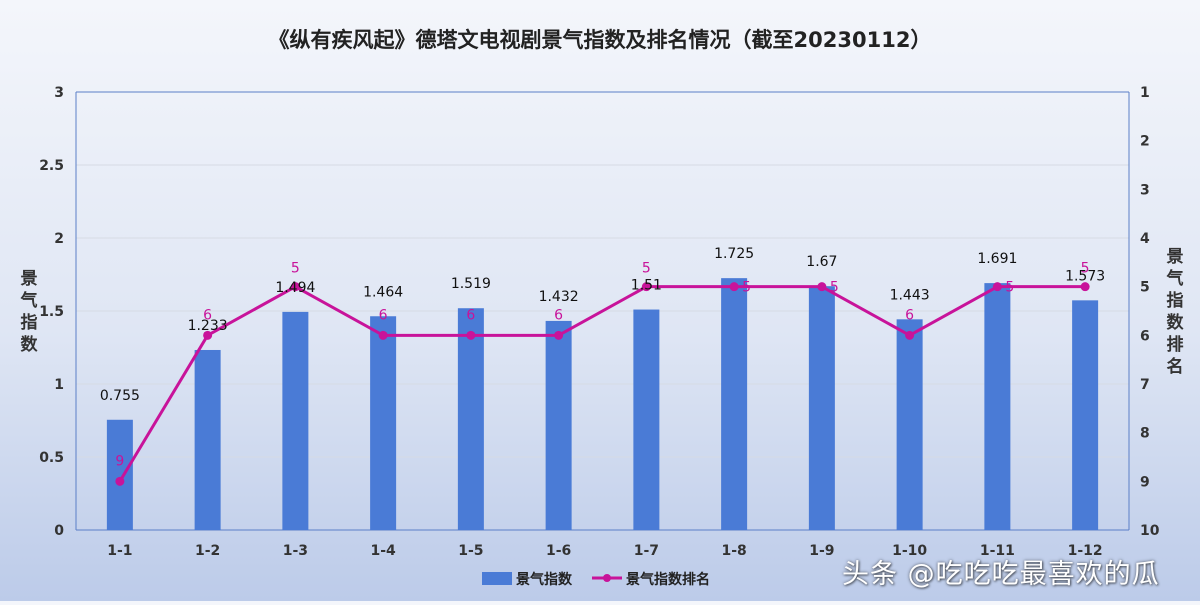 The width and height of the screenshot is (1200, 605). I want to click on x-tick-label: 1-11, so click(997, 551).